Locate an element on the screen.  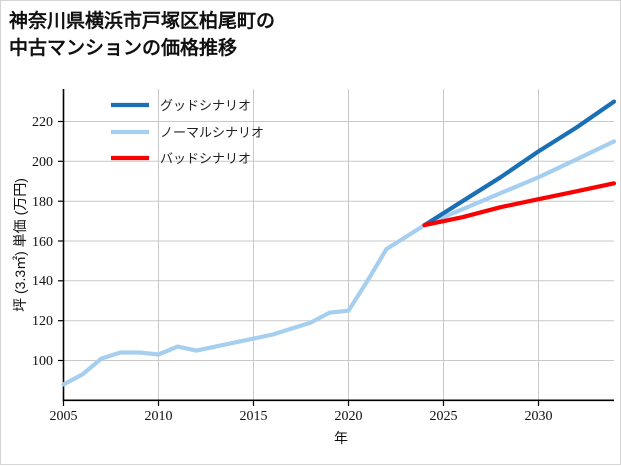
x-tick-label: 2020 is located at coordinates (349, 416).